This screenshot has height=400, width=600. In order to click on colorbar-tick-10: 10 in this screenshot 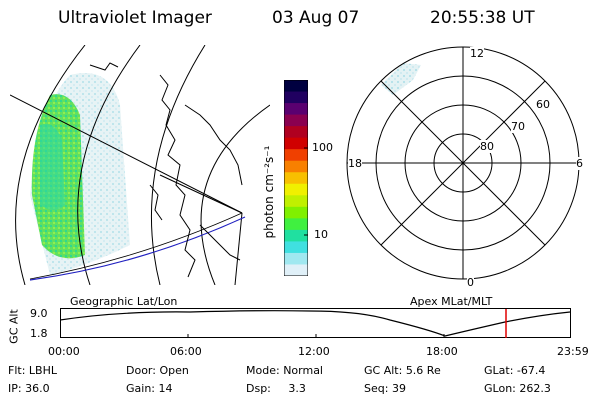, I will do `click(321, 234)`.